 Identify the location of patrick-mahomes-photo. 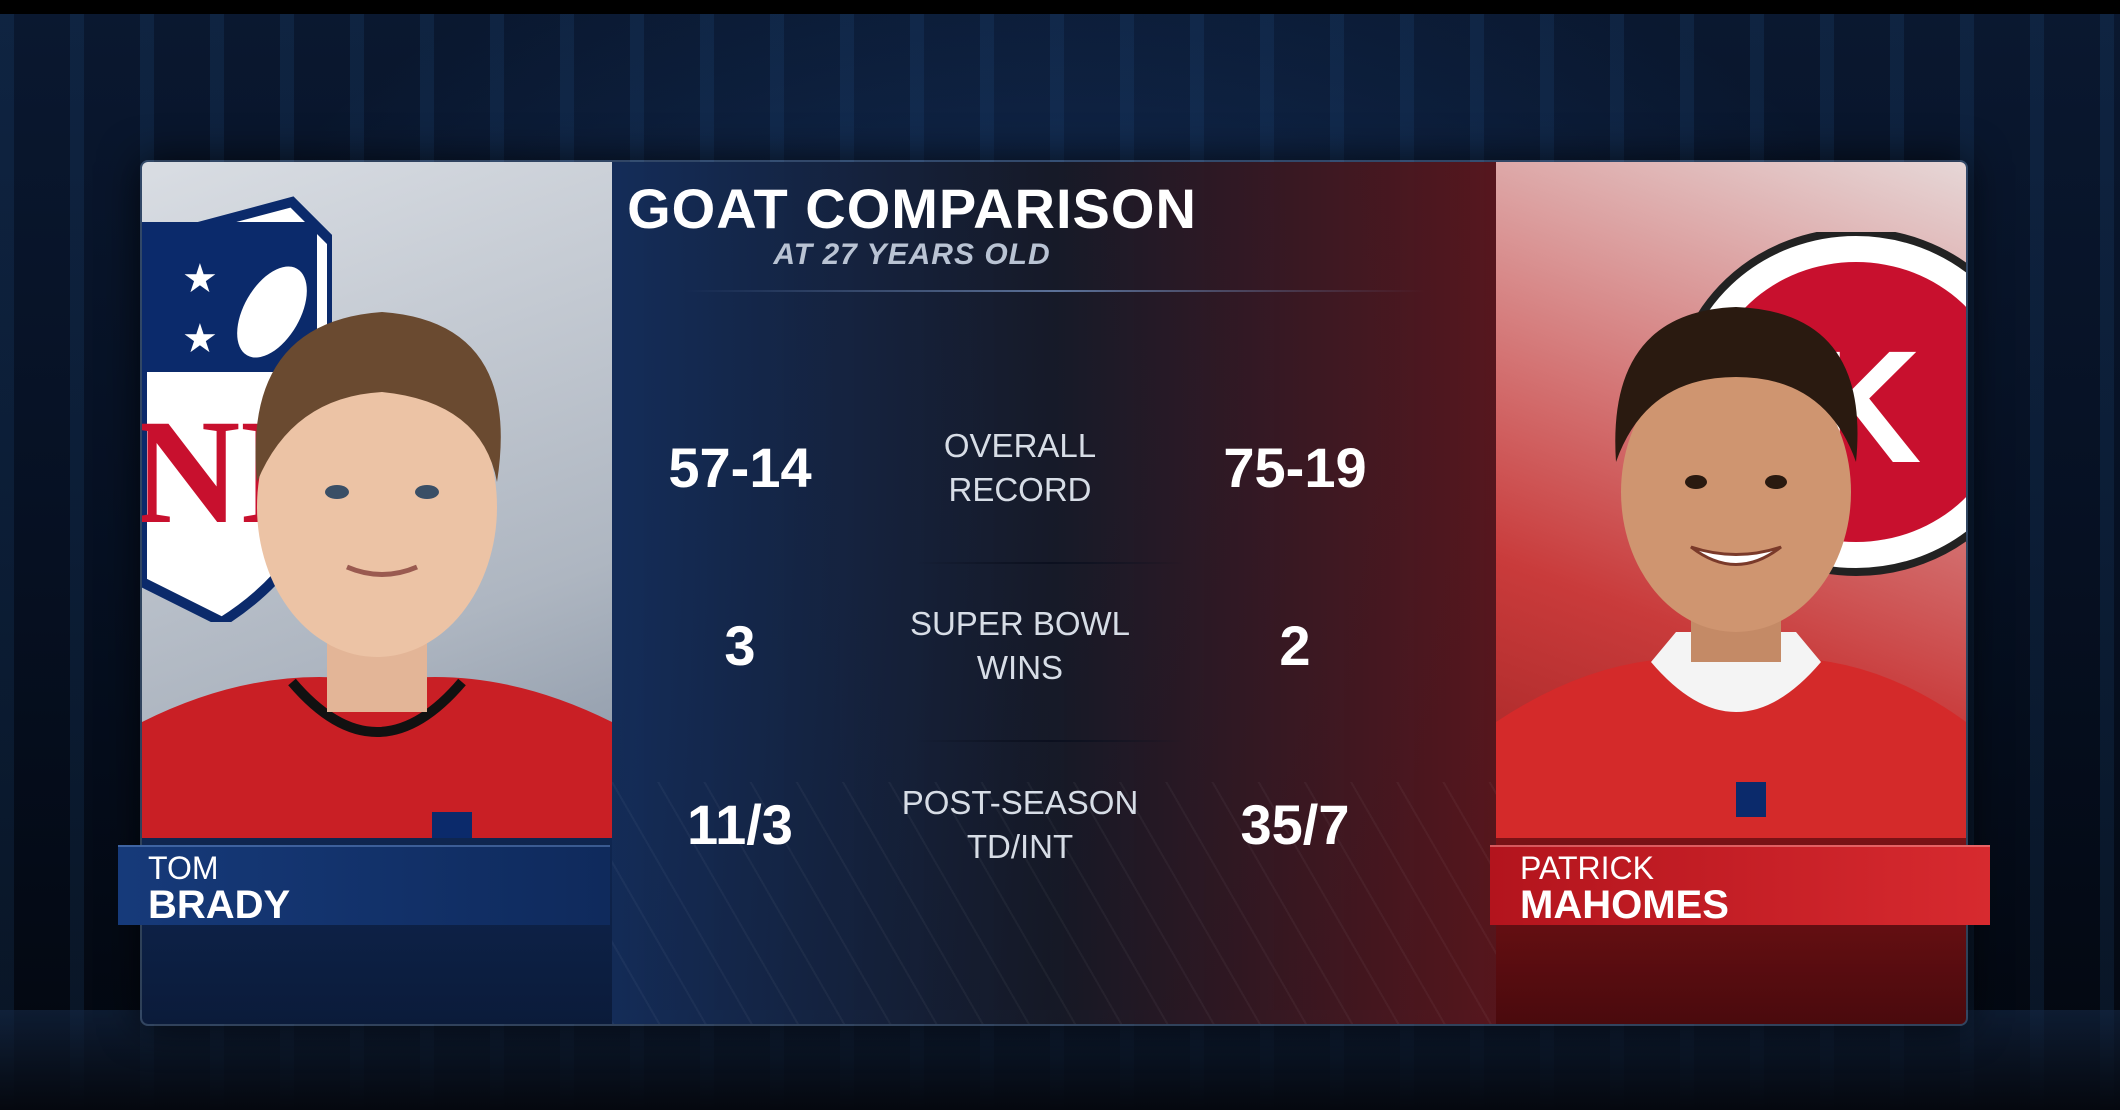
(1731, 574).